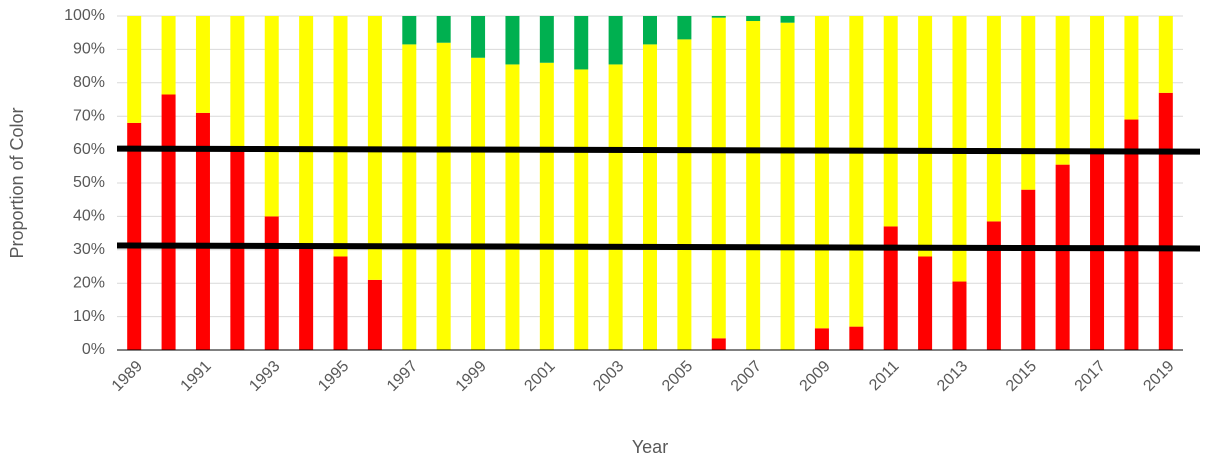 The height and width of the screenshot is (462, 1212). I want to click on x-tick-label: 2019, so click(1158, 376).